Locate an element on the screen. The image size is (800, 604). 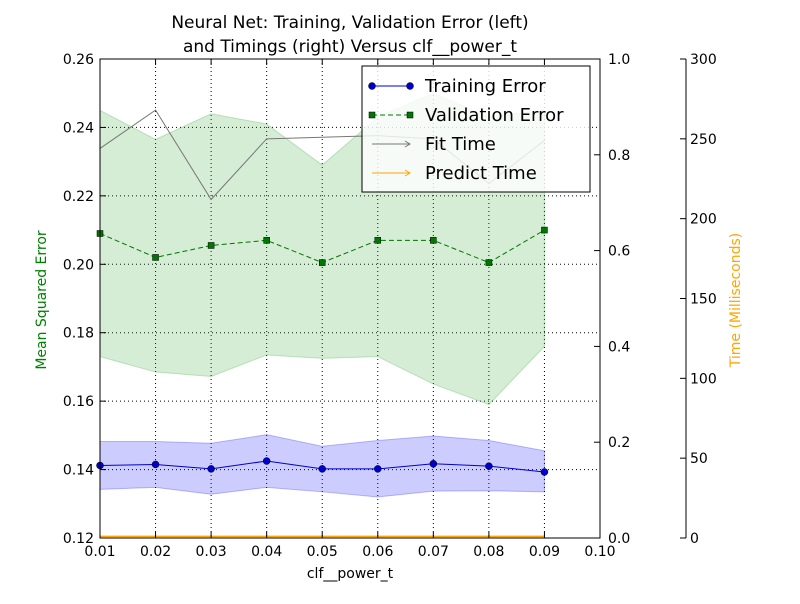
x-tick-label: 0.02 is located at coordinates (155, 552).